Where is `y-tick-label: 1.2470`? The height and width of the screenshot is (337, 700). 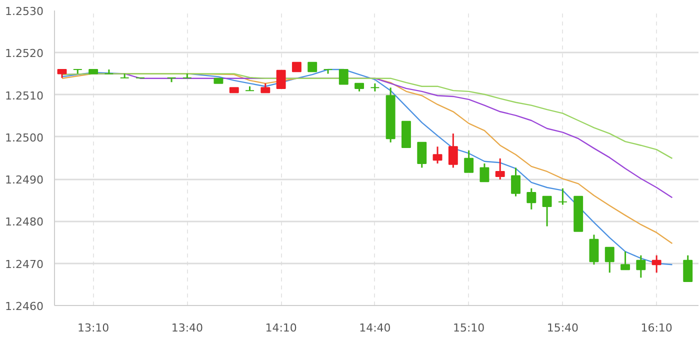
y-tick-label: 1.2470 is located at coordinates (24, 264).